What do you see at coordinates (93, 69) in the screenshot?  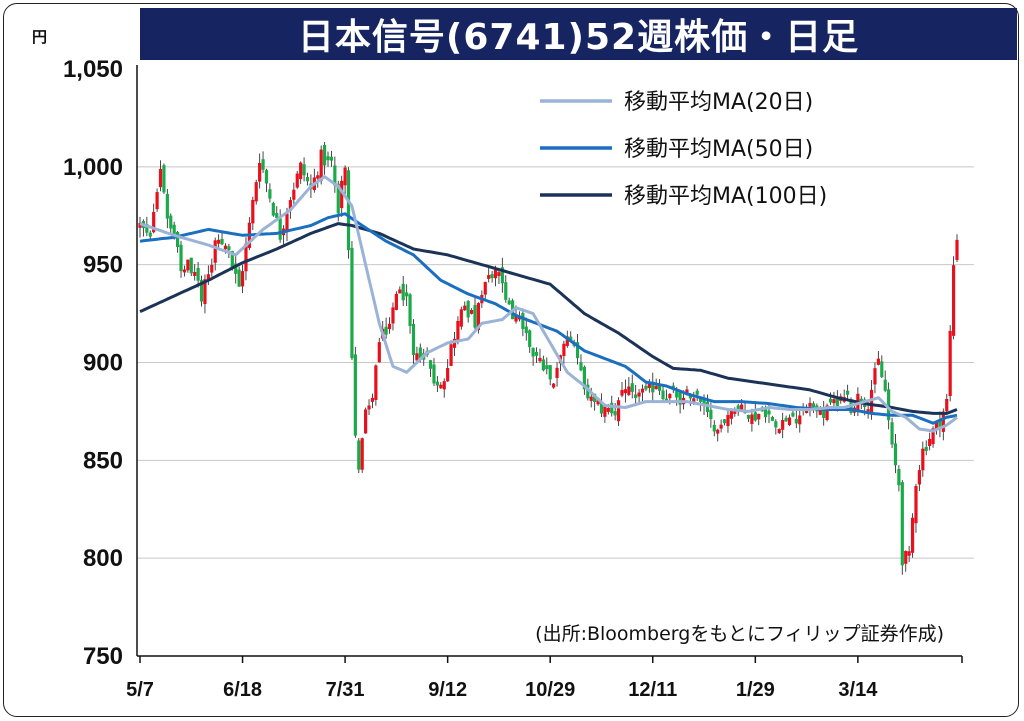 I see `y-tick-label: 1,050` at bounding box center [93, 69].